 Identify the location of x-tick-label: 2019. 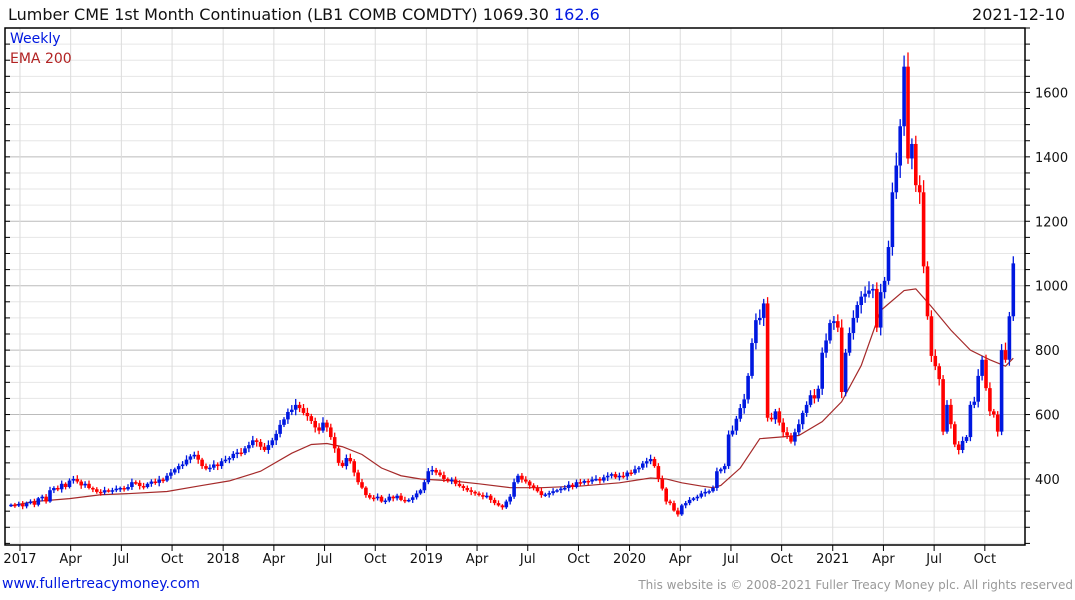
(426, 559).